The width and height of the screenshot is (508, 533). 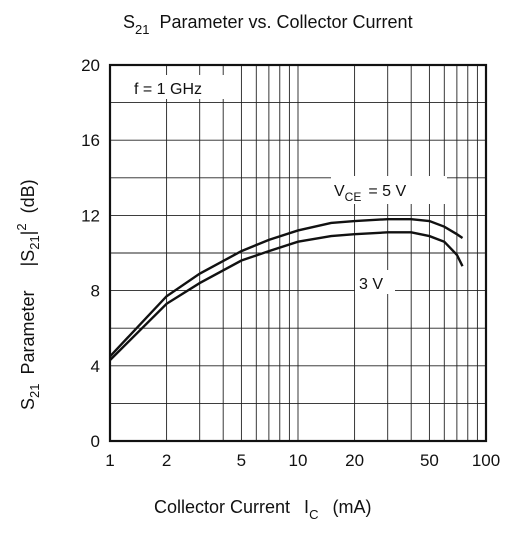 I want to click on y-tick-label: 20, so click(x=90, y=65).